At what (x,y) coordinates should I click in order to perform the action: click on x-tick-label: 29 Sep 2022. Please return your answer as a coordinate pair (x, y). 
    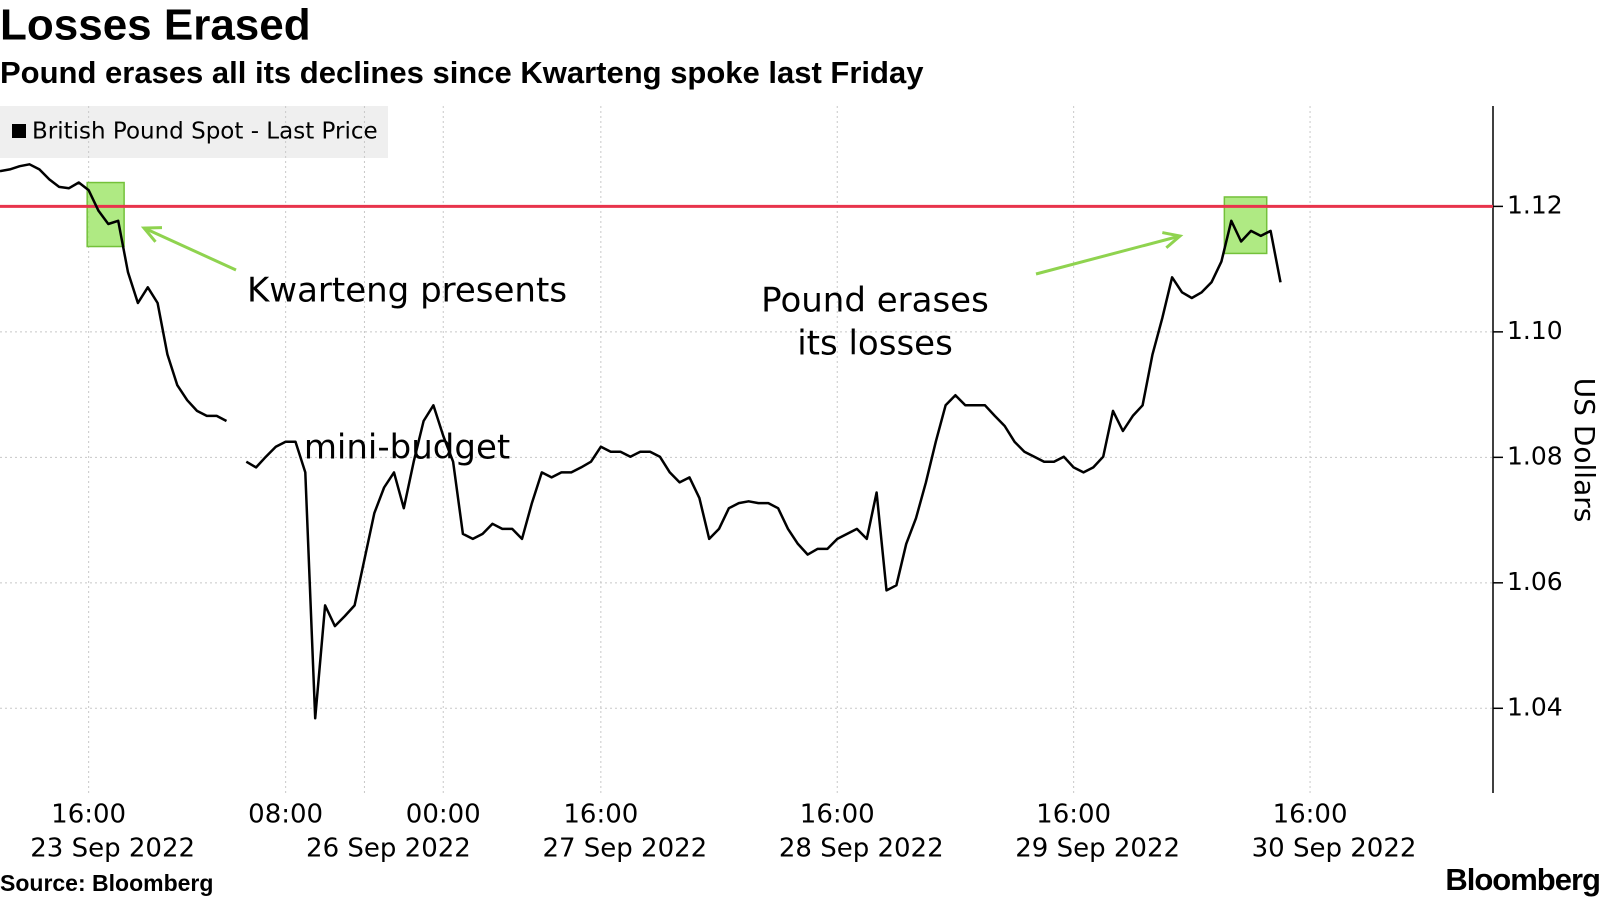
    Looking at the image, I should click on (1097, 849).